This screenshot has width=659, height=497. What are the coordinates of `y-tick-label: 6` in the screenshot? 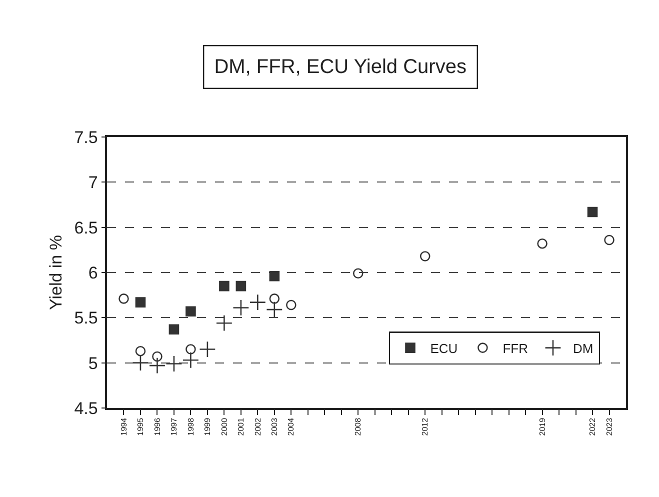 It's located at (93, 272).